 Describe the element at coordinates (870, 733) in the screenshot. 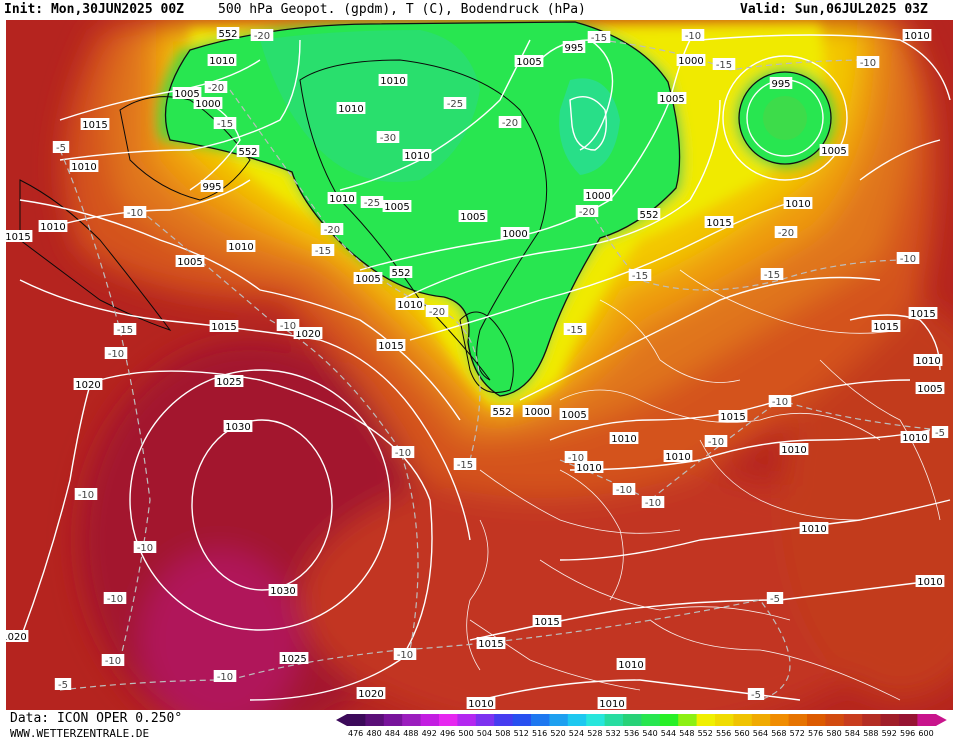

I see `legend-value: 588` at that location.